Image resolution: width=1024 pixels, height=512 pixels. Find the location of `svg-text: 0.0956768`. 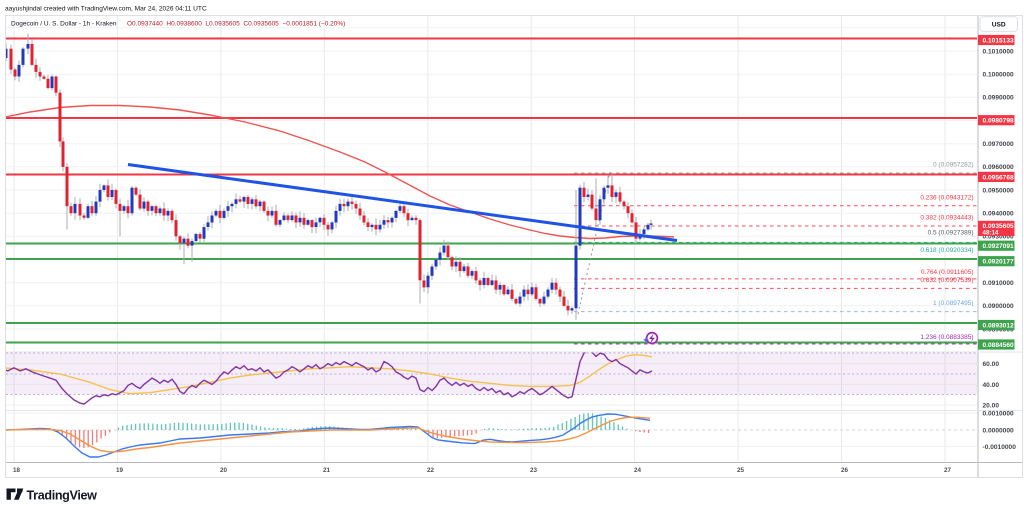

svg-text: 0.0956768 is located at coordinates (999, 177).